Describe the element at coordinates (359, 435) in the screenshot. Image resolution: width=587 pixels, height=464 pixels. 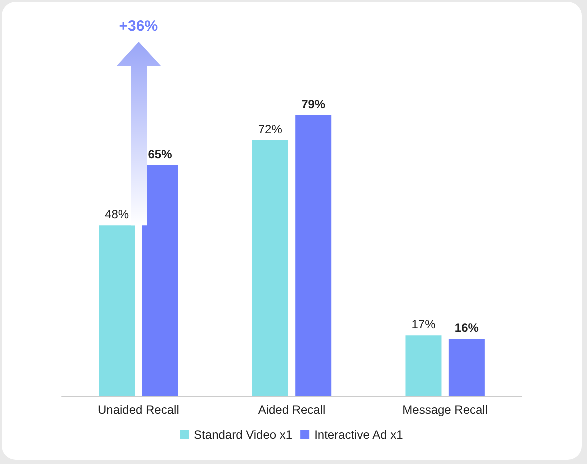
I see `legend-label: Interactive Ad x1` at that location.